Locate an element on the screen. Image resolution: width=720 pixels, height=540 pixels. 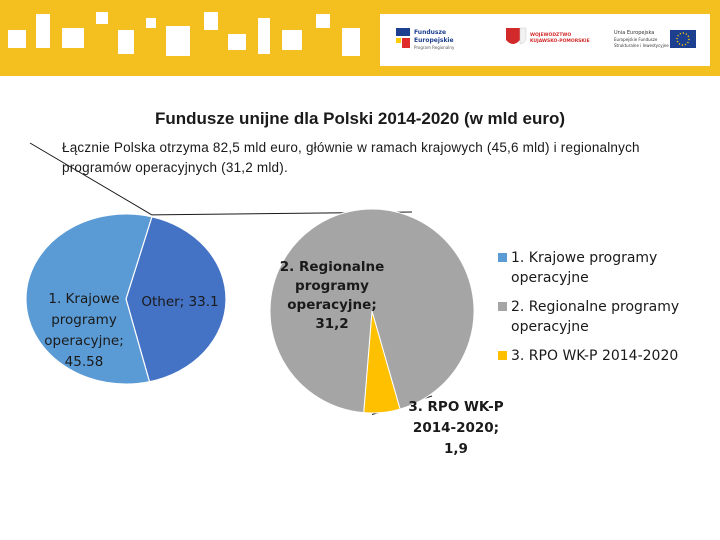
region-logo-line: WOJEWÓDZTWO is located at coordinates (550, 34).